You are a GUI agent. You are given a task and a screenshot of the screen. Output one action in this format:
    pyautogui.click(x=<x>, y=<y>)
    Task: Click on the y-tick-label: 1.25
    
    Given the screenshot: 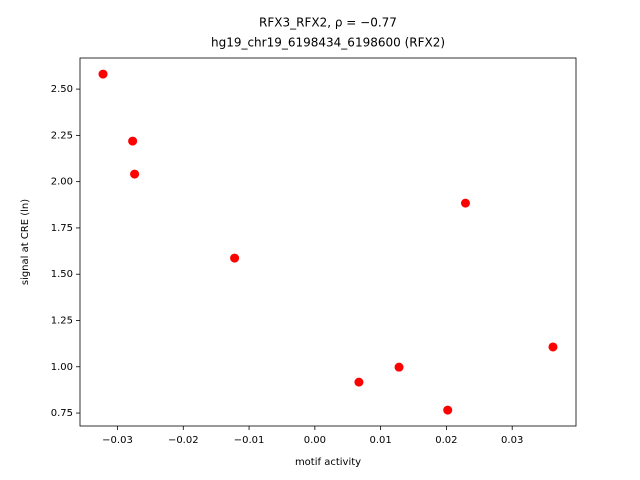 What is the action you would take?
    pyautogui.click(x=62, y=320)
    